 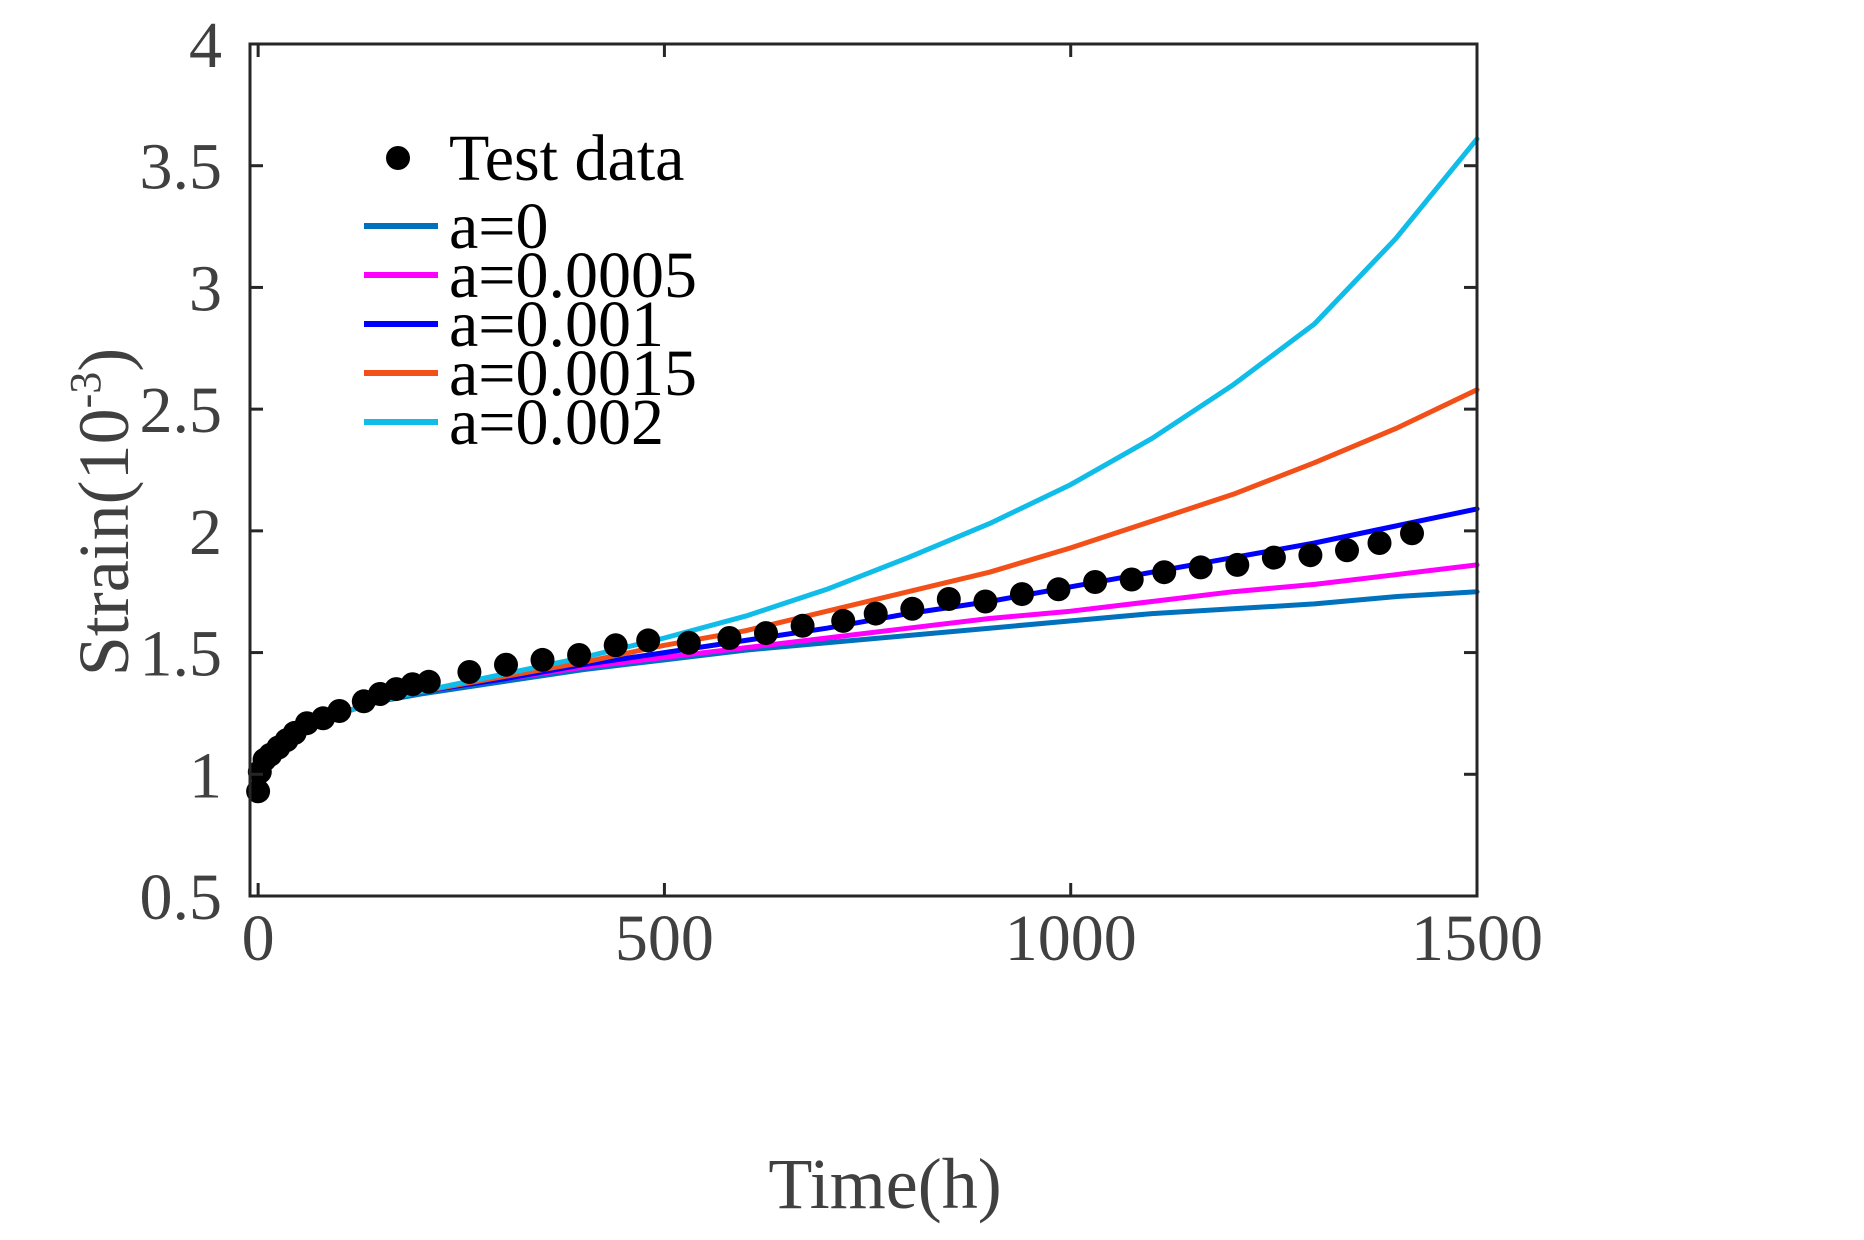 I want to click on x-tick-label: 500, so click(x=664, y=938).